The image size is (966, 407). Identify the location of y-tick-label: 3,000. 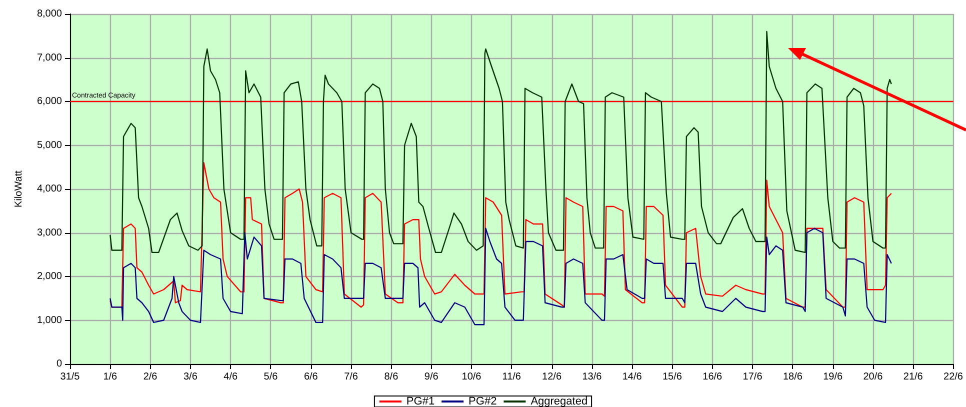
(49, 232).